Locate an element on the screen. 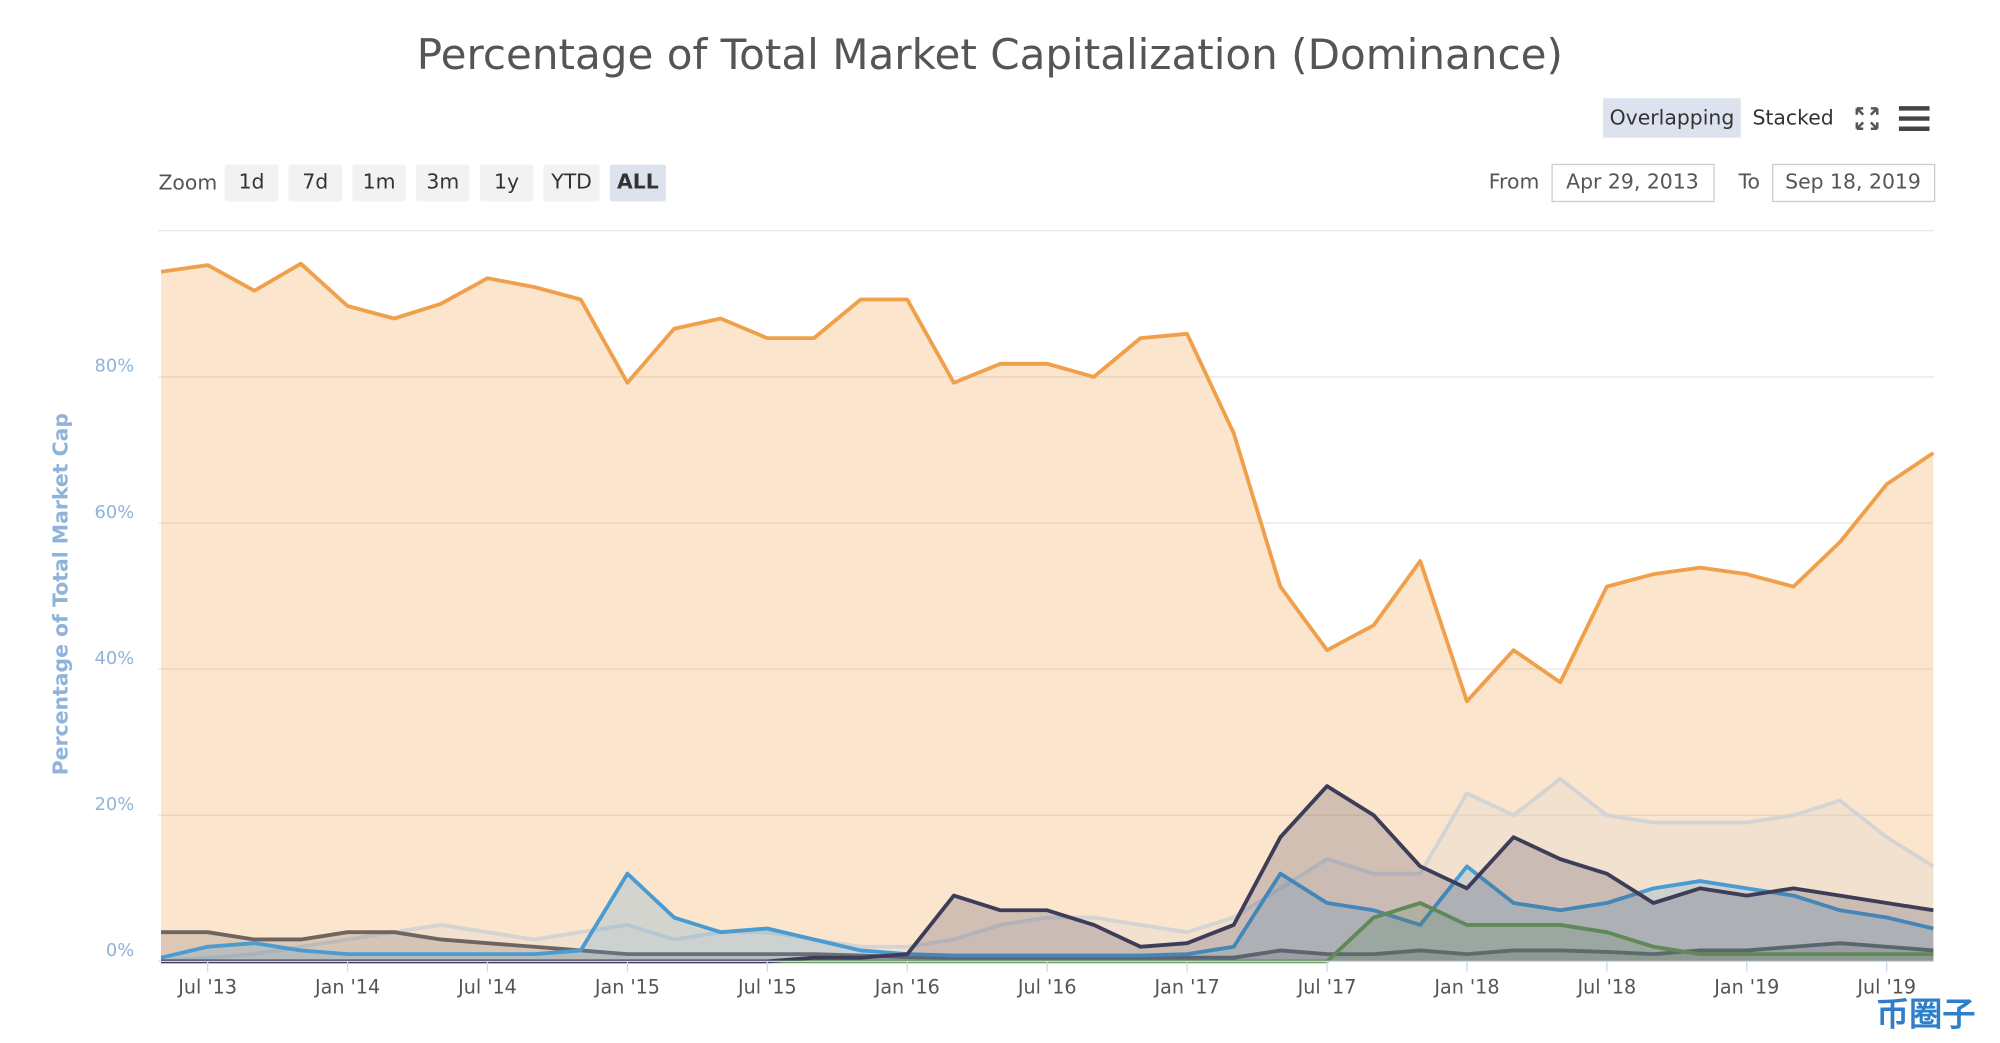 This screenshot has height=1043, width=2000. y-tick-label: 0% is located at coordinates (120, 950).